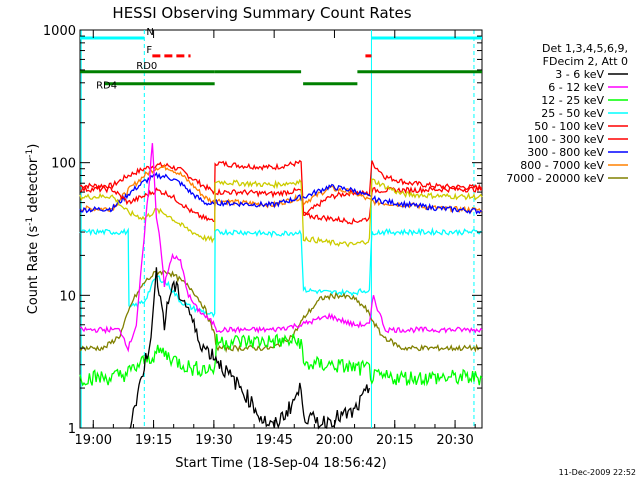  What do you see at coordinates (555, 178) in the screenshot?
I see `legend-entry-label-8: 7000 - 20000 keV` at bounding box center [555, 178].